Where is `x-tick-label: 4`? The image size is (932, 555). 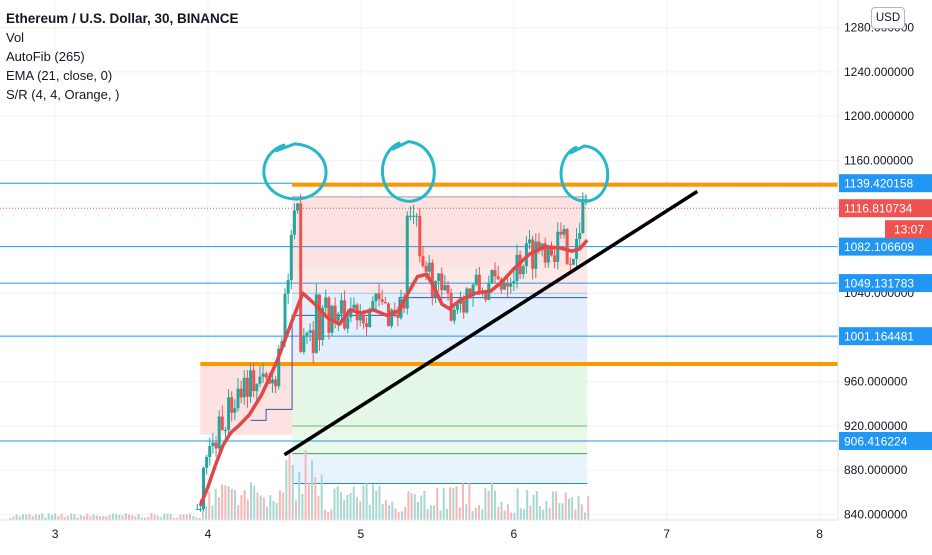 x-tick-label: 4 is located at coordinates (208, 534).